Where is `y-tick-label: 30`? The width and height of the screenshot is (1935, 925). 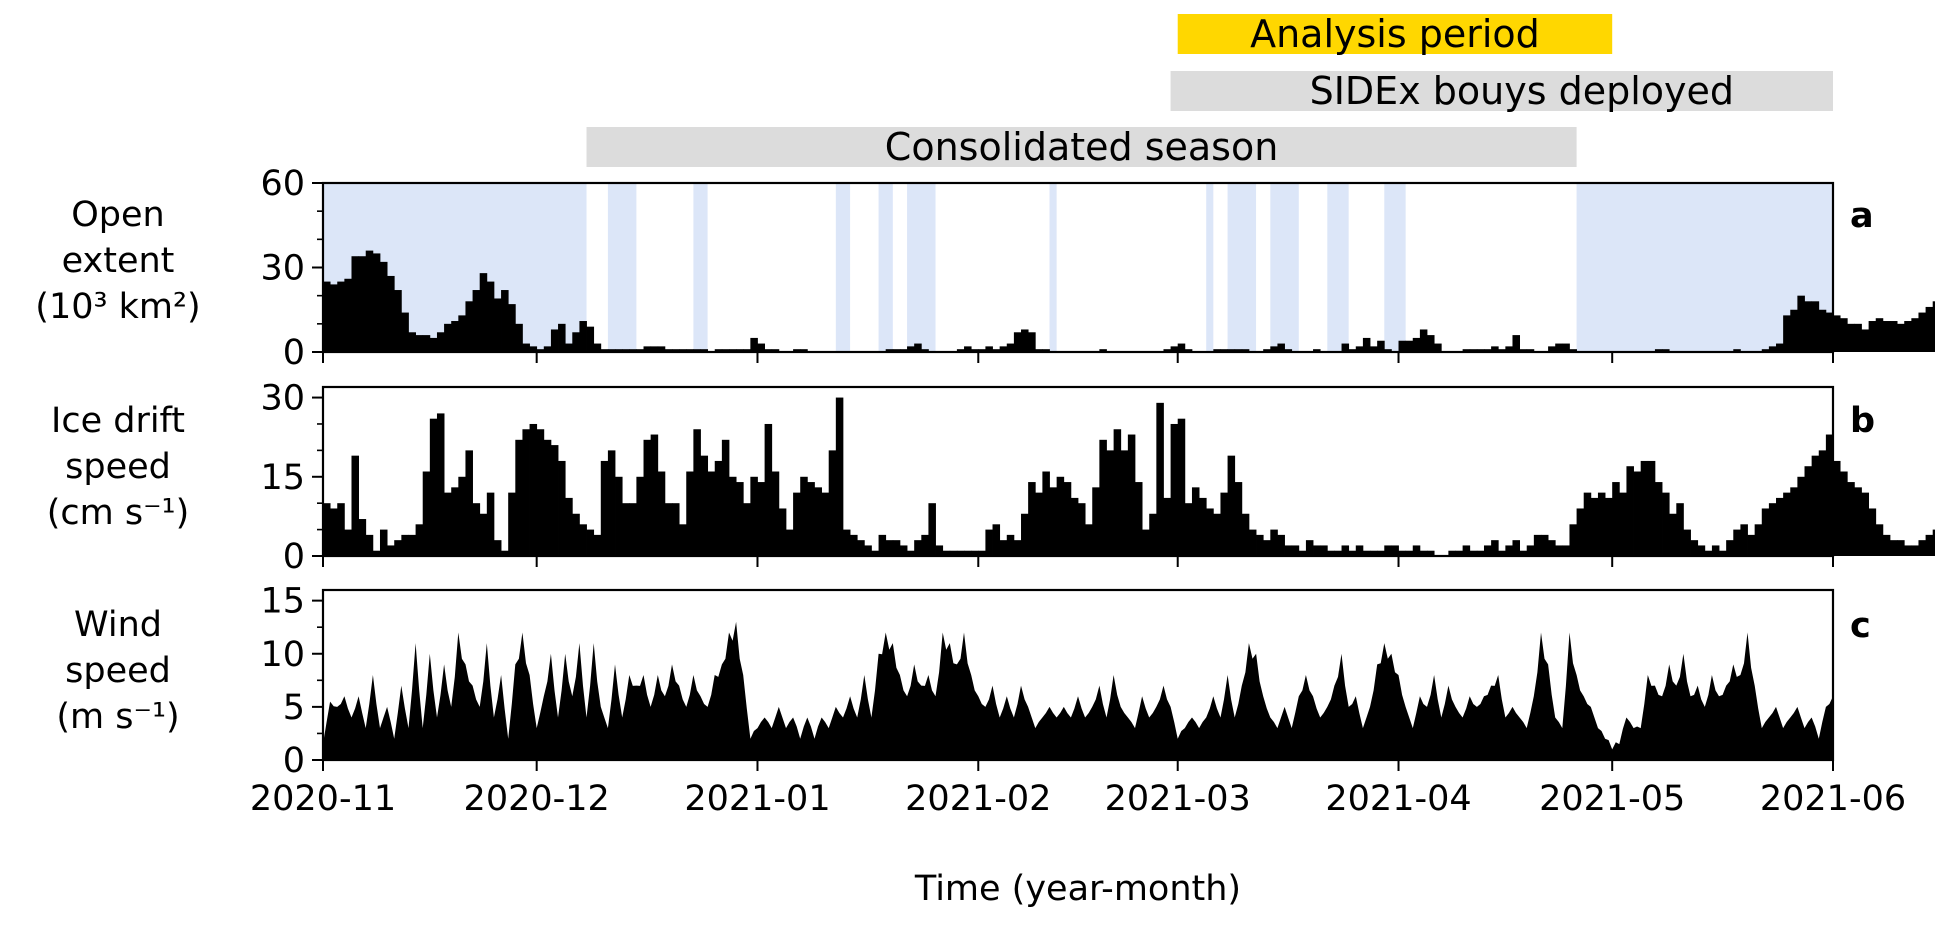
y-tick-label: 30 is located at coordinates (282, 269).